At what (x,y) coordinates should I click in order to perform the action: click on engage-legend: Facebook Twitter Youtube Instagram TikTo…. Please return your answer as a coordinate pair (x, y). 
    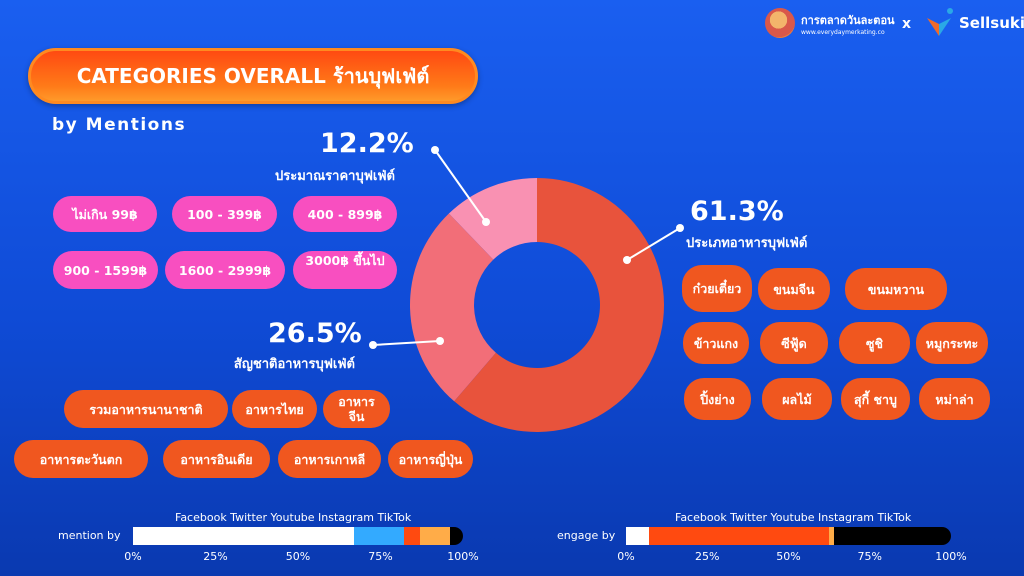
    Looking at the image, I should click on (793, 517).